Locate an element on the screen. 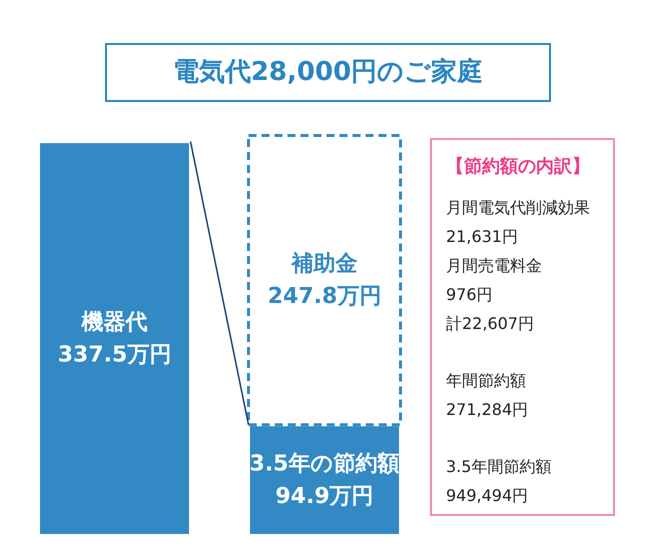  text: 【節約額の内訳】 is located at coordinates (518, 167).